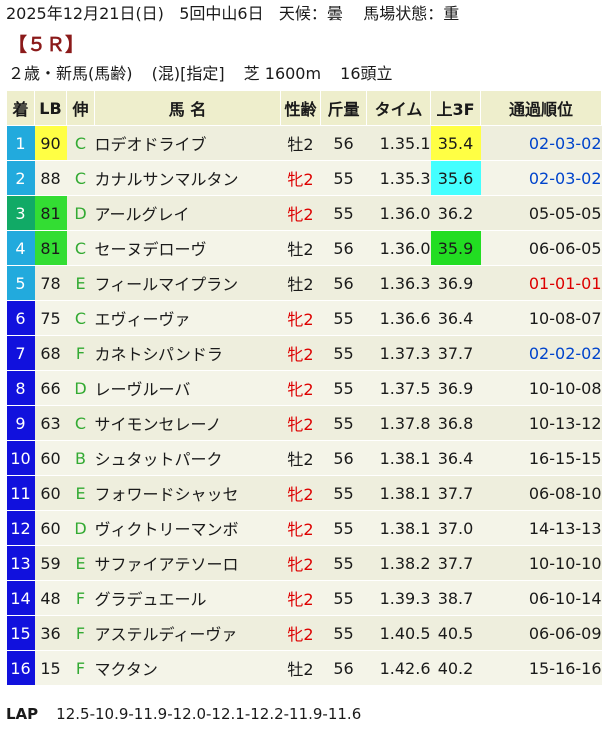 The width and height of the screenshot is (603, 729). I want to click on lb-rating: 36, so click(50, 633).